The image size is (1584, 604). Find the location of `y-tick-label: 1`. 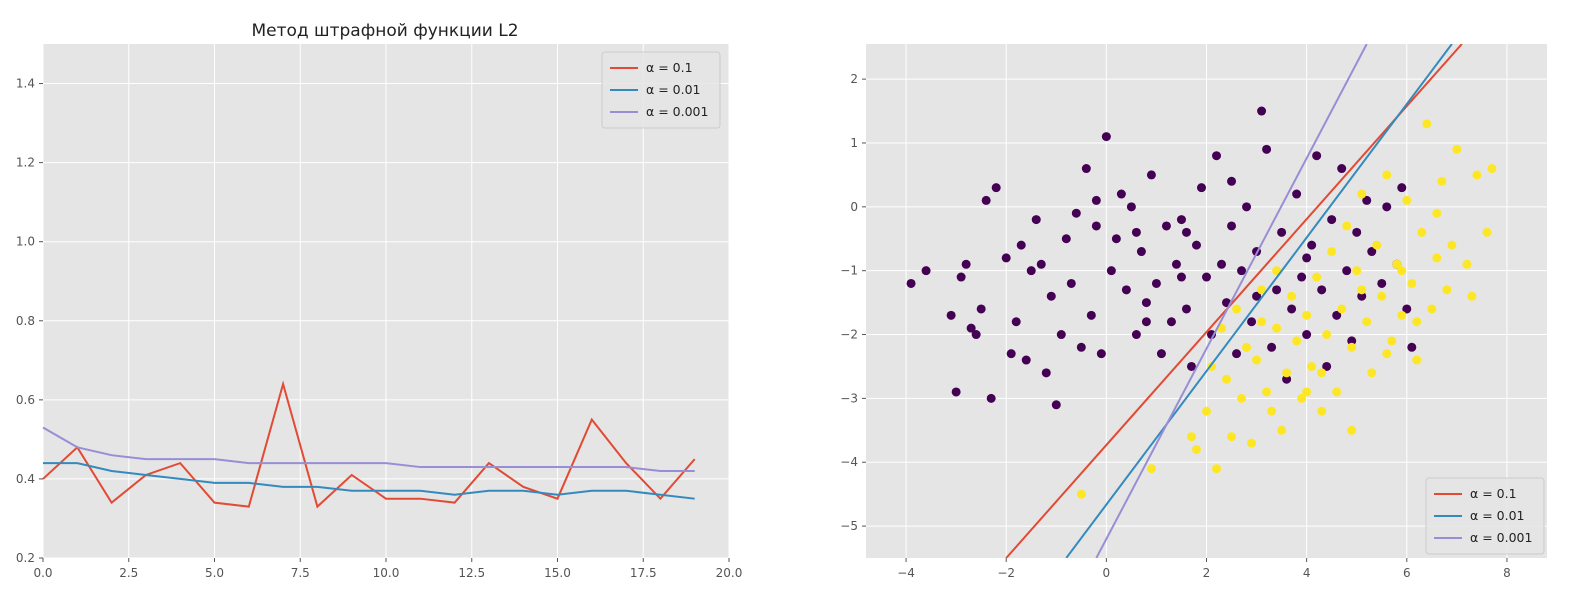

y-tick-label: 1 is located at coordinates (854, 143).